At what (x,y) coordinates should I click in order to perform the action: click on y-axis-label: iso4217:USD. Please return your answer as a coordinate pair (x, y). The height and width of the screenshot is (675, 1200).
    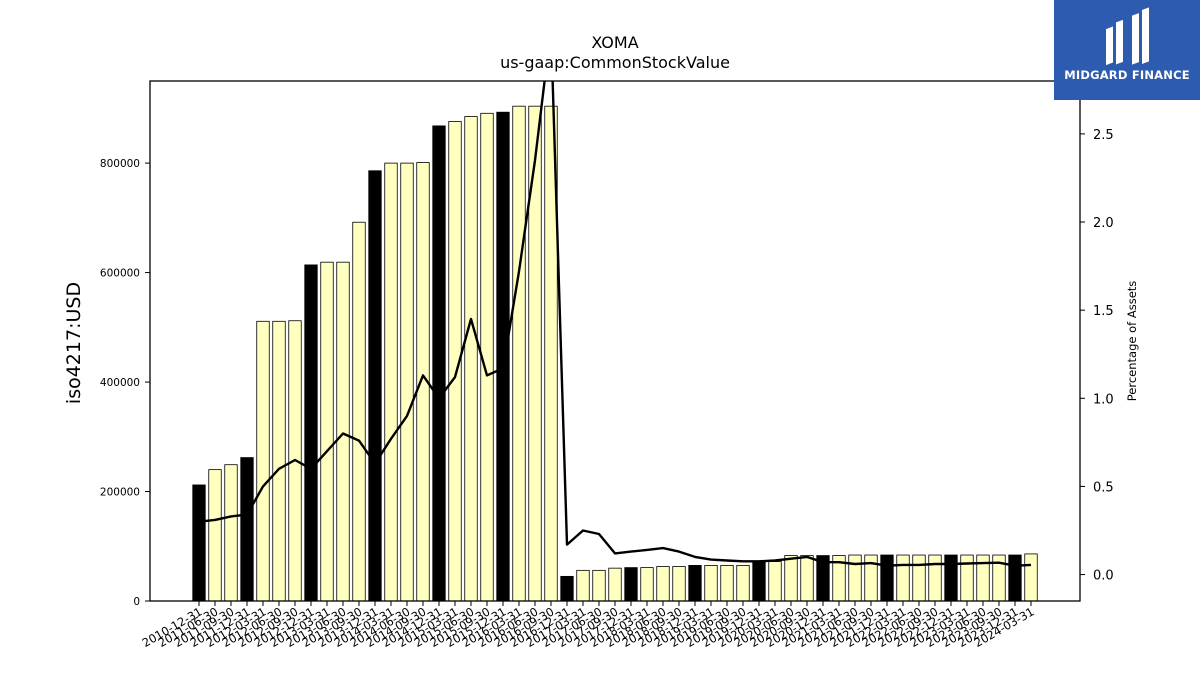
    Looking at the image, I should click on (74, 343).